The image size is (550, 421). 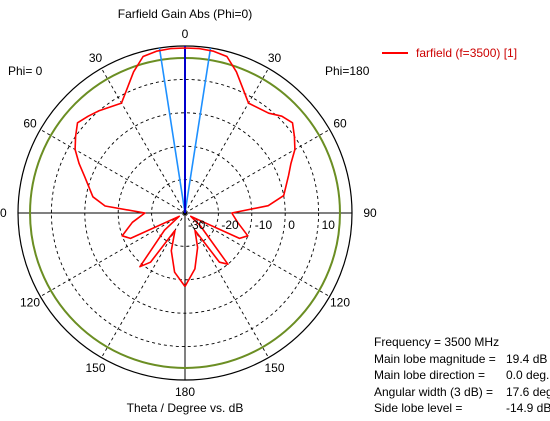 What do you see at coordinates (264, 225) in the screenshot?
I see `radial-tick-label: -10` at bounding box center [264, 225].